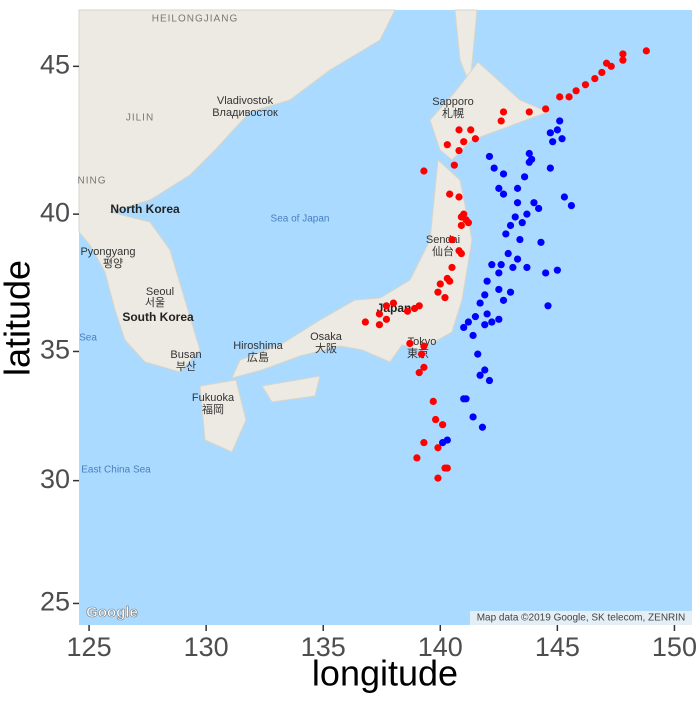 Image resolution: width=700 pixels, height=705 pixels. What do you see at coordinates (195, 19) in the screenshot?
I see `map-label: HEILONGJIANG` at bounding box center [195, 19].